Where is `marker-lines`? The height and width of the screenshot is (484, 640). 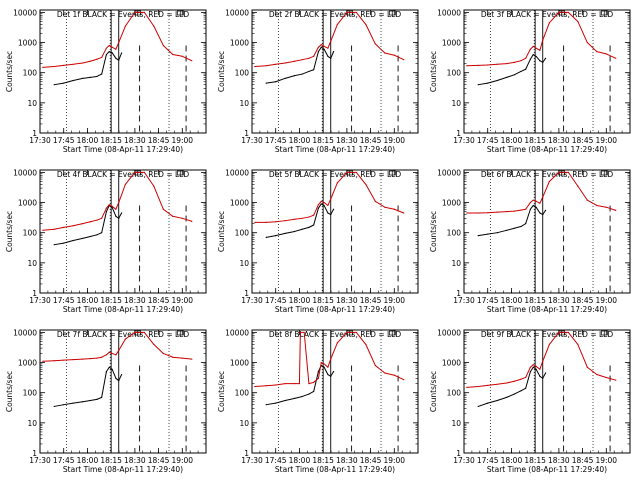 marker-lines is located at coordinates (550, 71).